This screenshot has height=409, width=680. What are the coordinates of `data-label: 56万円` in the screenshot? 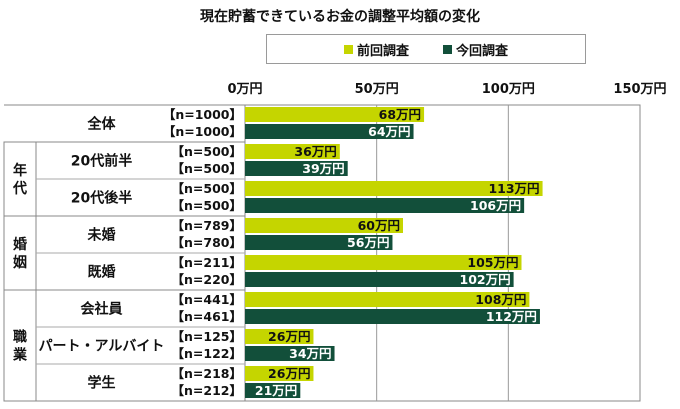 It's located at (368, 242).